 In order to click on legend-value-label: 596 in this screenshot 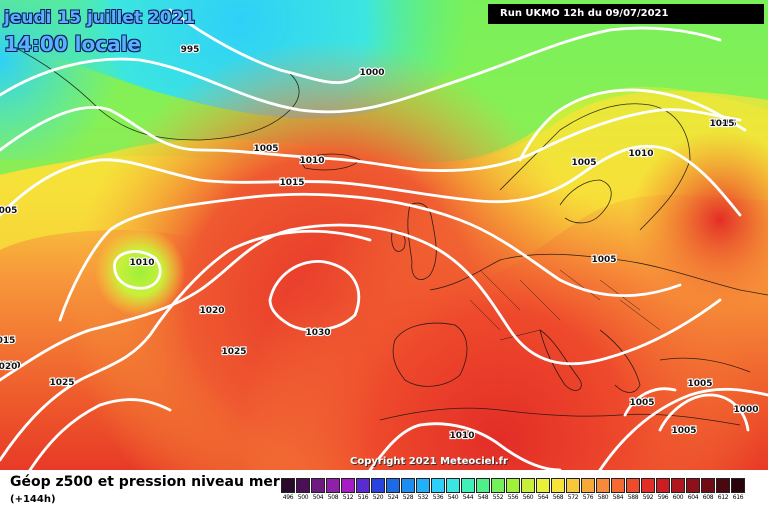, I will do `click(663, 497)`.